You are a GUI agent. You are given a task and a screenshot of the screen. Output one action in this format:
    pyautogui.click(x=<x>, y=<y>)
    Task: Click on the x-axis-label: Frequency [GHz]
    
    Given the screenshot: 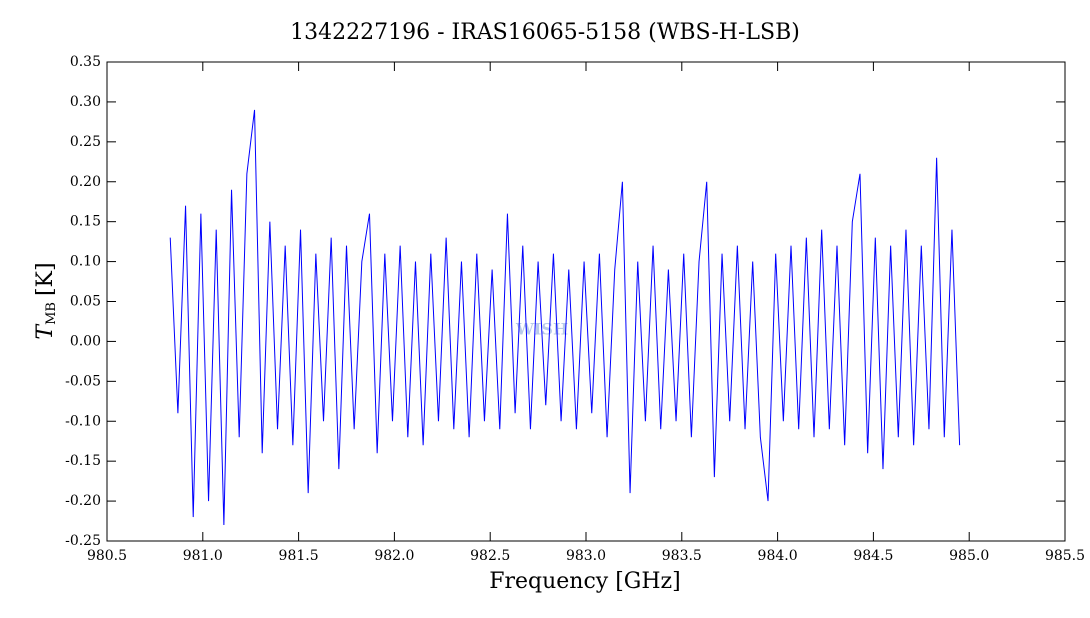 What is the action you would take?
    pyautogui.click(x=585, y=581)
    